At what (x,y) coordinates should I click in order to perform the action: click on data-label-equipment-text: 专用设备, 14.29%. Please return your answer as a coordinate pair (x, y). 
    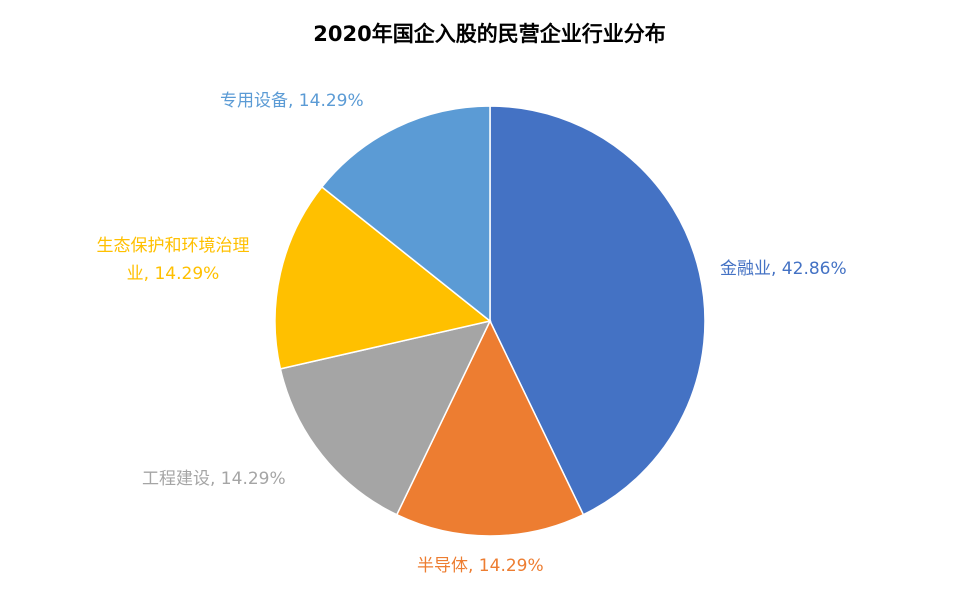
    Looking at the image, I should click on (292, 101).